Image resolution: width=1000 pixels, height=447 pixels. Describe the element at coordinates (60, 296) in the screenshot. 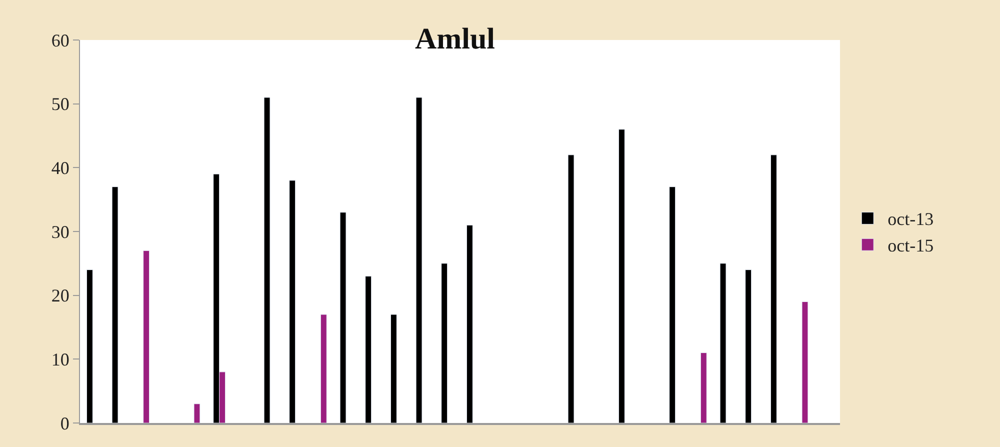

I see `y-tick-label: 20` at that location.